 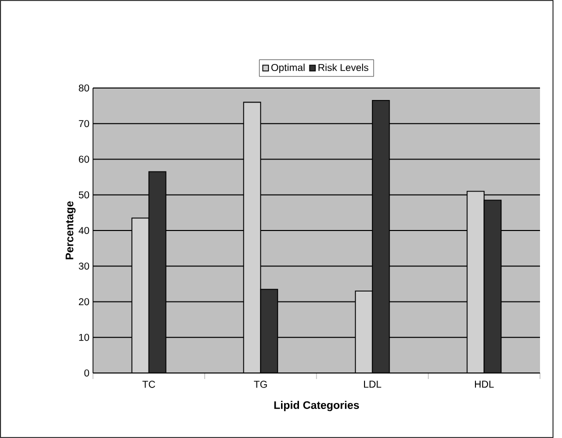 What do you see at coordinates (484, 384) in the screenshot?
I see `x-tick-label: HDL` at bounding box center [484, 384].